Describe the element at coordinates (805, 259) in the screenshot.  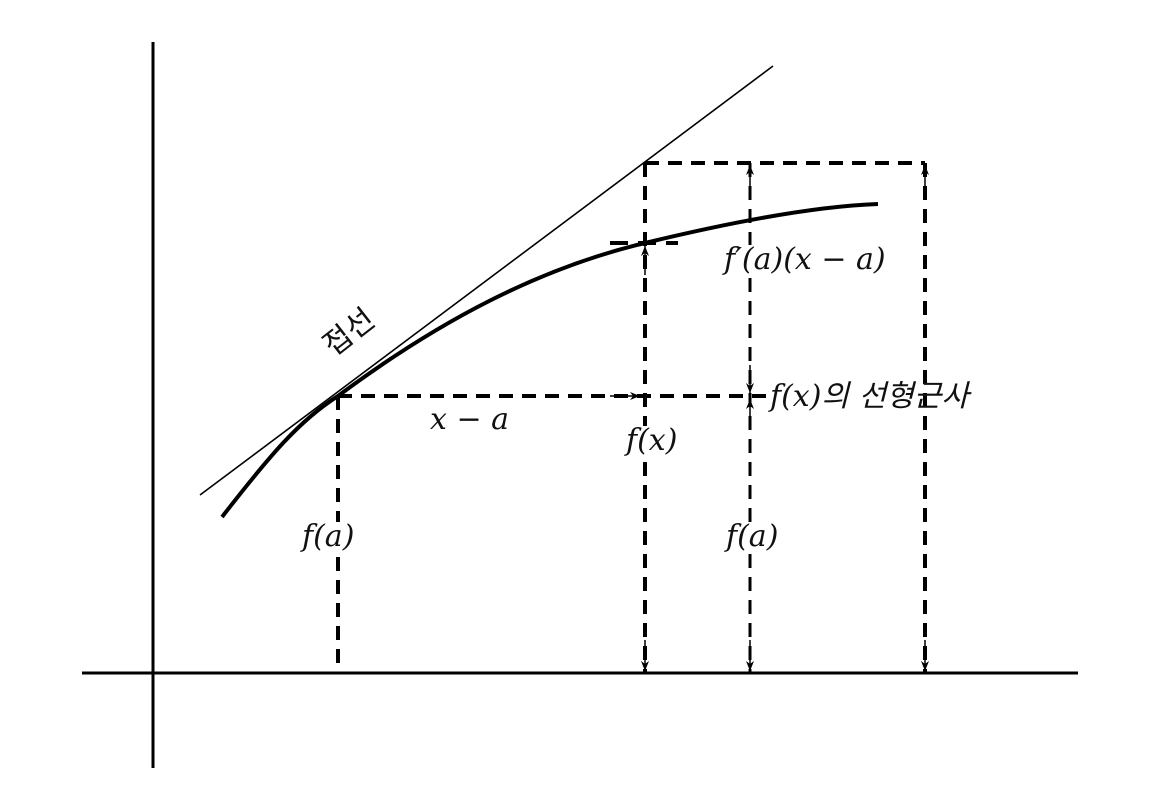
I see `derivative-term-label: f′(a)(x − a)` at that location.